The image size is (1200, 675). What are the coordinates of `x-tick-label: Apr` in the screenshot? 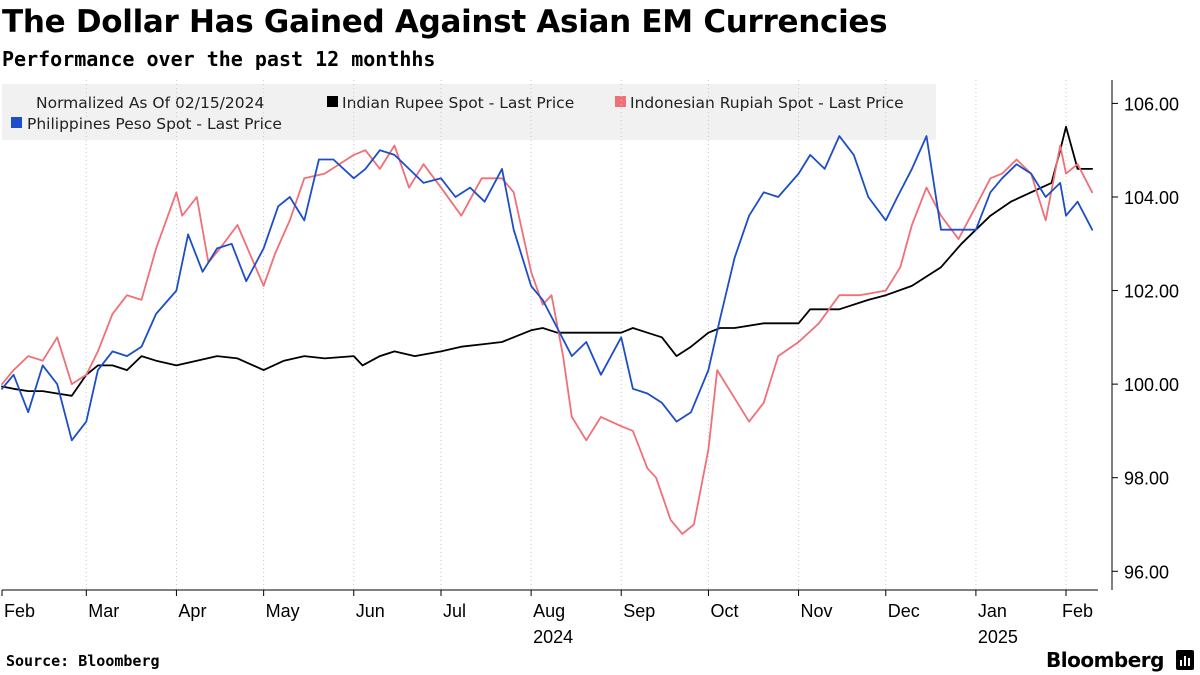 It's located at (192, 611).